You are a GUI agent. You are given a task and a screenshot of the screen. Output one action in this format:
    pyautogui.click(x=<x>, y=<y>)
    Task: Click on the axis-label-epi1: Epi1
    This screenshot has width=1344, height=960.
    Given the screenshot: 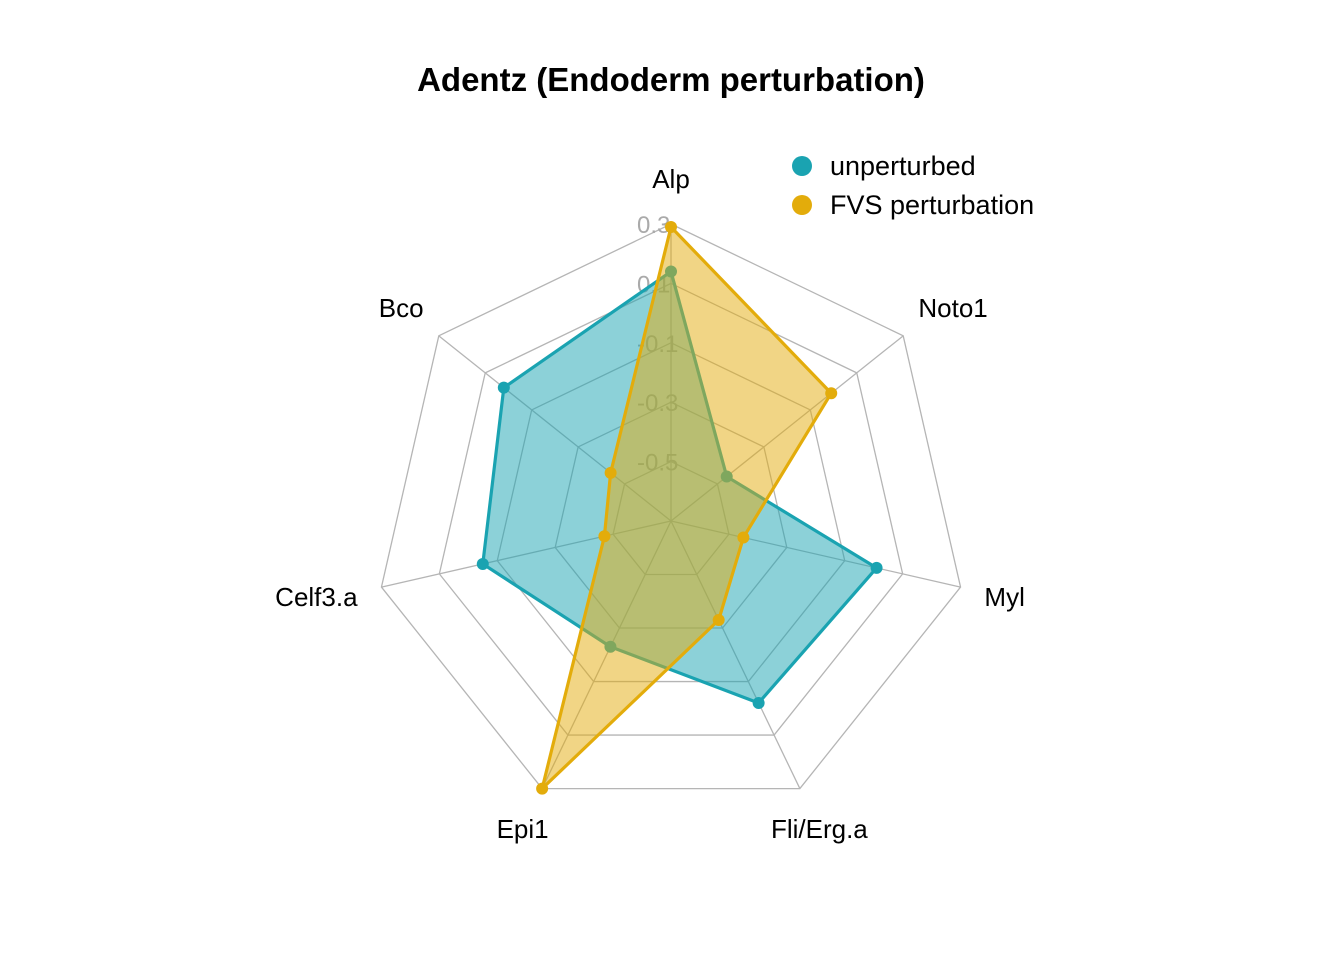 What is the action you would take?
    pyautogui.click(x=523, y=829)
    